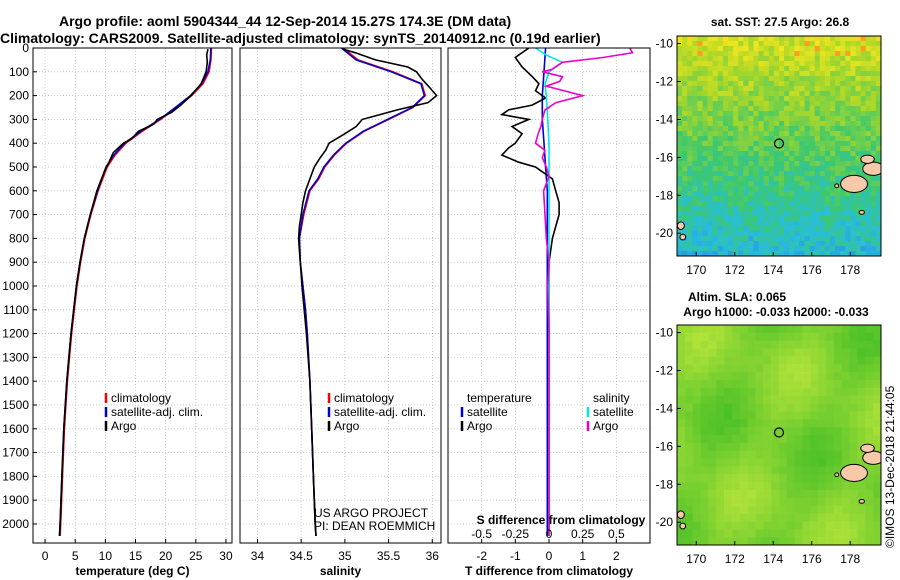 Image resolution: width=900 pixels, height=580 pixels. Describe the element at coordinates (135, 292) in the screenshot. I see `series-line-satellite-adj-clim-` at that location.